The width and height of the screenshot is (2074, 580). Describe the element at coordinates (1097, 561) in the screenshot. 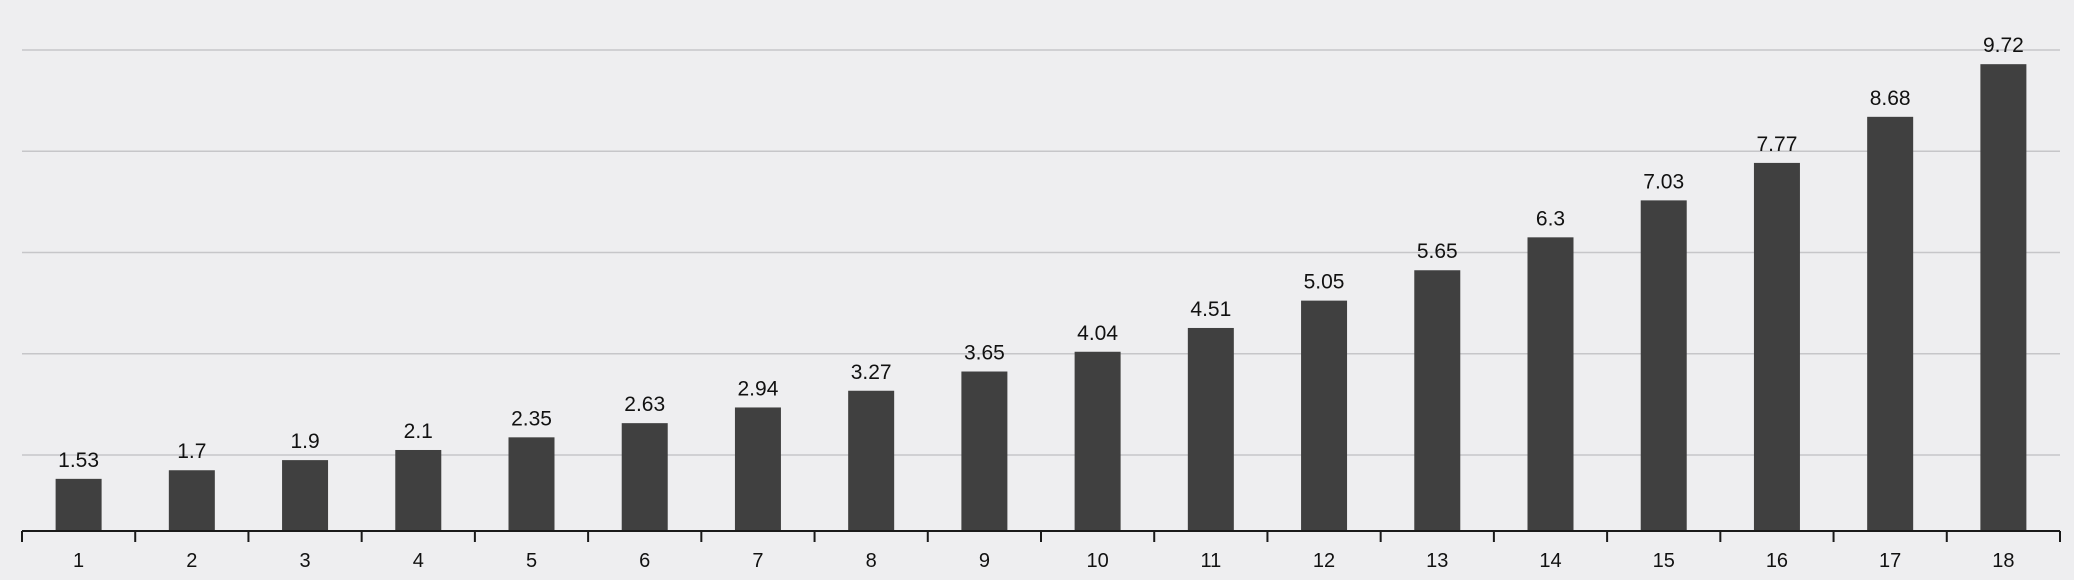

I see `x-tick-label: 10` at that location.